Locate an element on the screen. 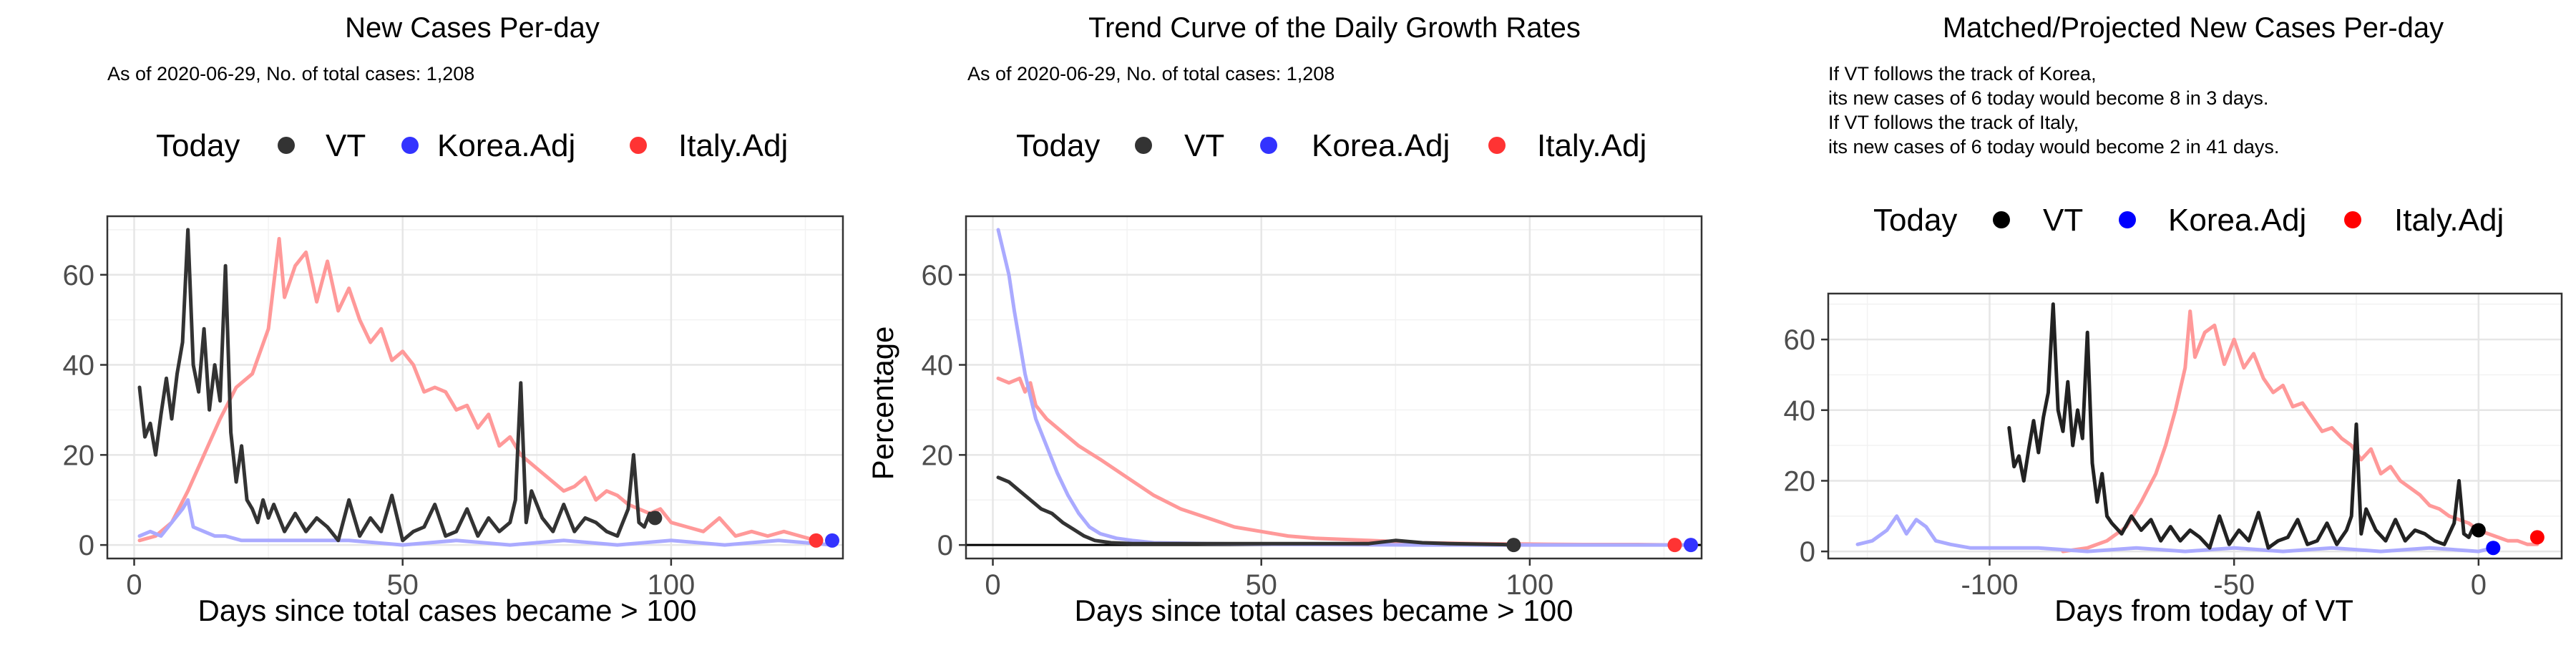  x-tick-label: -100 is located at coordinates (1989, 585).